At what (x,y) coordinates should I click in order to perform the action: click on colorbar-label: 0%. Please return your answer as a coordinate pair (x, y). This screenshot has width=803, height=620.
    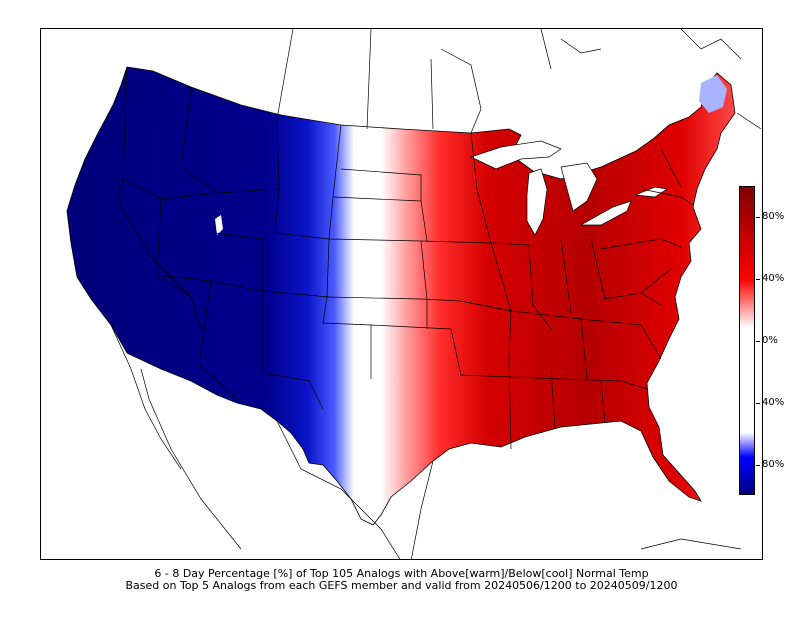
    Looking at the image, I should click on (770, 340).